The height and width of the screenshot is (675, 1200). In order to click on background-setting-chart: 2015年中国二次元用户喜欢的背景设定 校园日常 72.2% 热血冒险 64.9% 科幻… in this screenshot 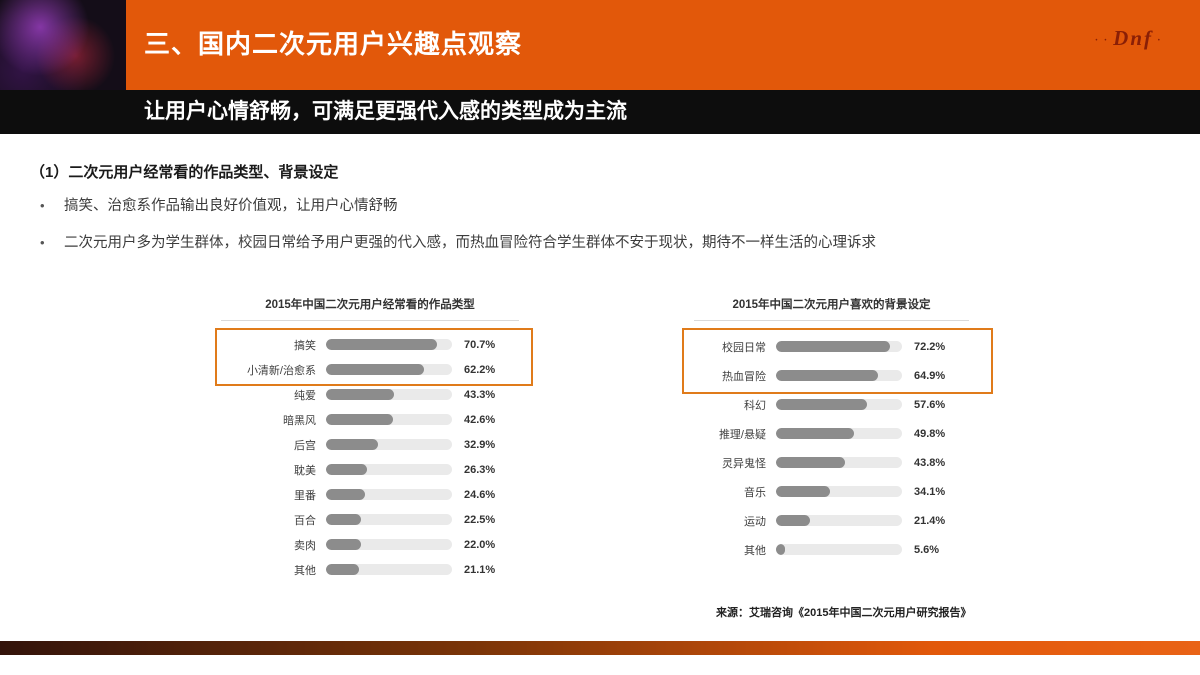, I will do `click(837, 430)`.